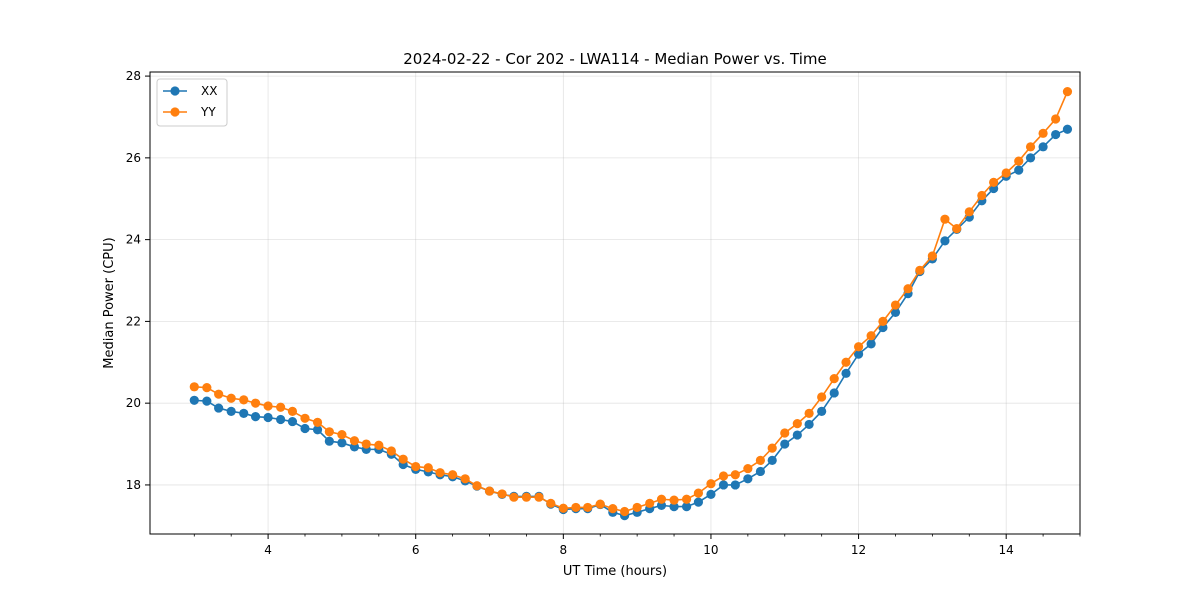  I want to click on y-tick-label: 28, so click(133, 76).